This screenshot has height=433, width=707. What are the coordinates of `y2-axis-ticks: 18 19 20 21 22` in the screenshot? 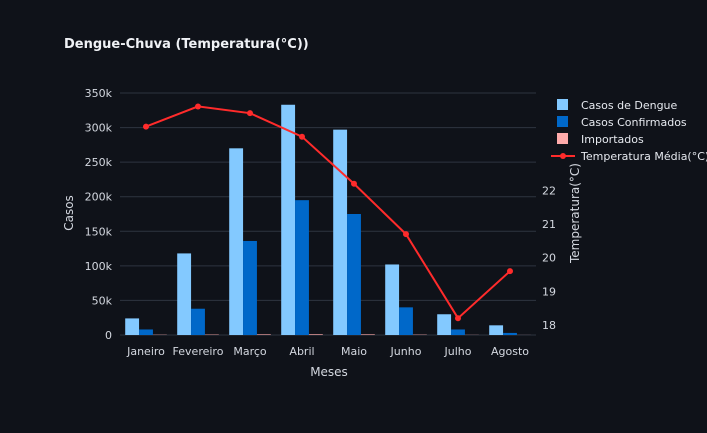 It's located at (549, 257).